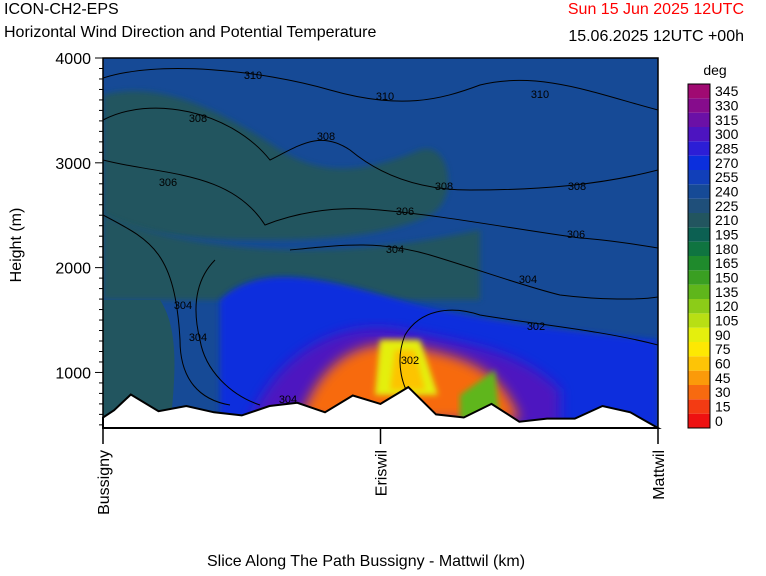  I want to click on colorbar-label: 120, so click(727, 306).